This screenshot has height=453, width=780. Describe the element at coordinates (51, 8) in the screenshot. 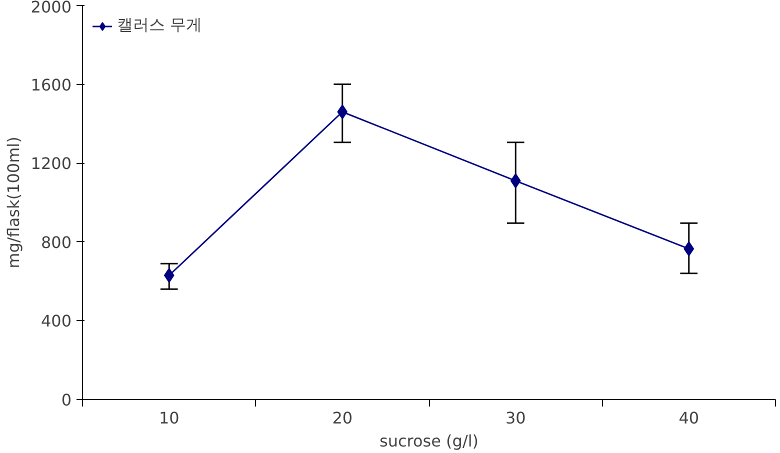

I see `y-tick-label: 2000` at that location.